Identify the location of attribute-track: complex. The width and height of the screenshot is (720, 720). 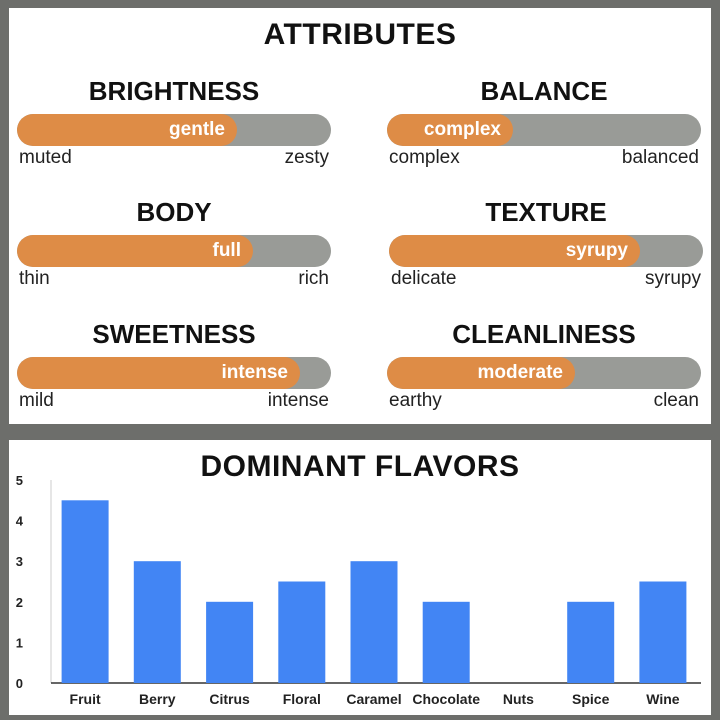
(544, 130).